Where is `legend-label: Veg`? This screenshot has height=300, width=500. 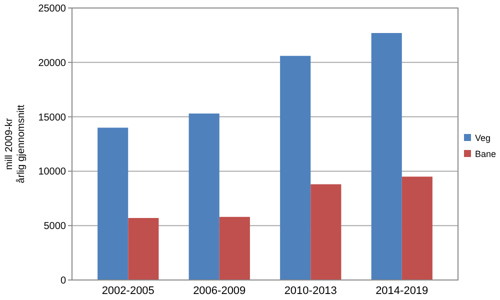
legend-label: Veg is located at coordinates (483, 138).